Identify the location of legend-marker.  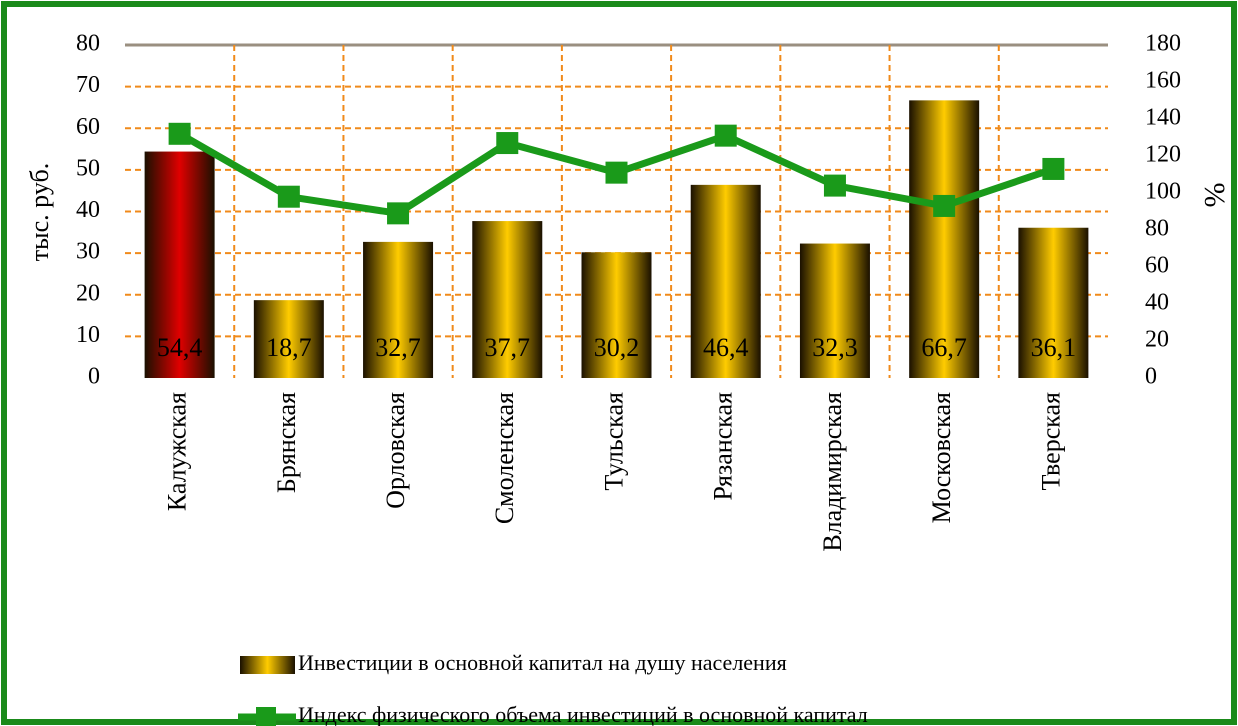
(266, 716).